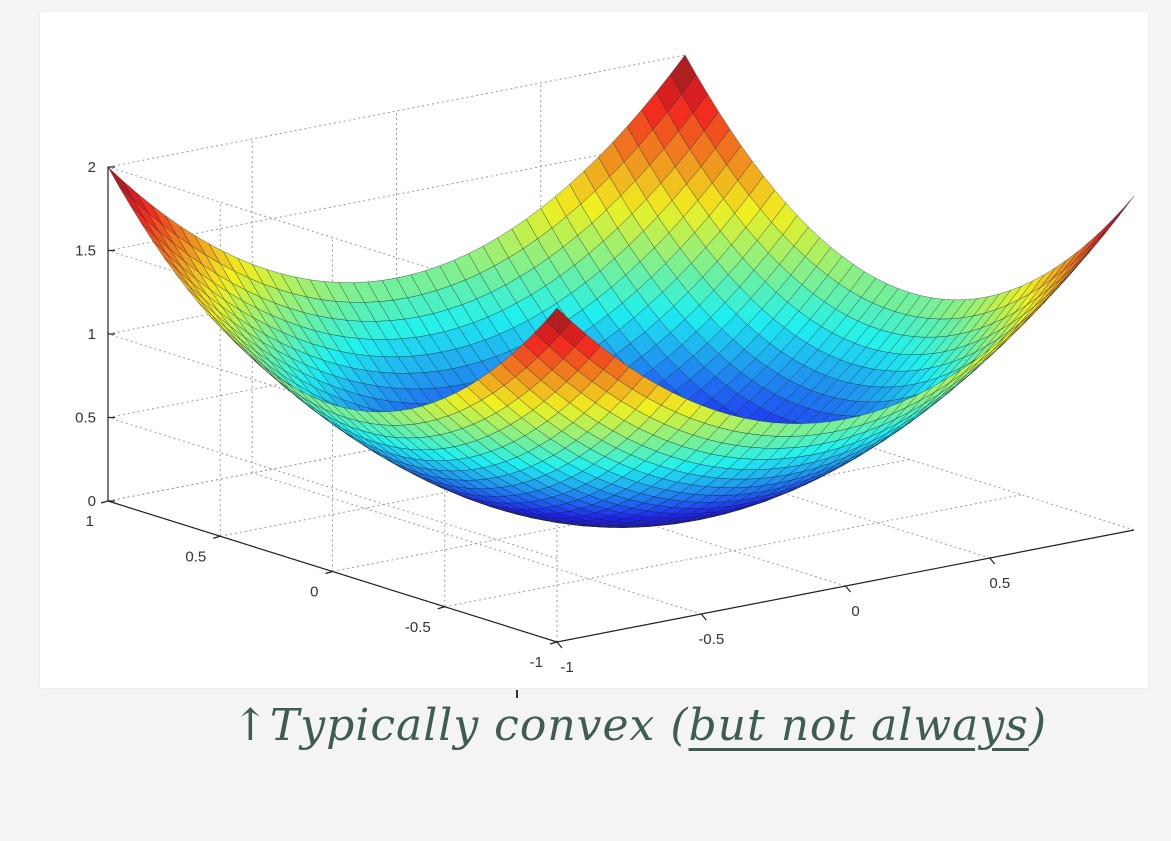 This screenshot has width=1171, height=841. Describe the element at coordinates (1037, 725) in the screenshot. I see `annotation-text-suffix: )` at that location.